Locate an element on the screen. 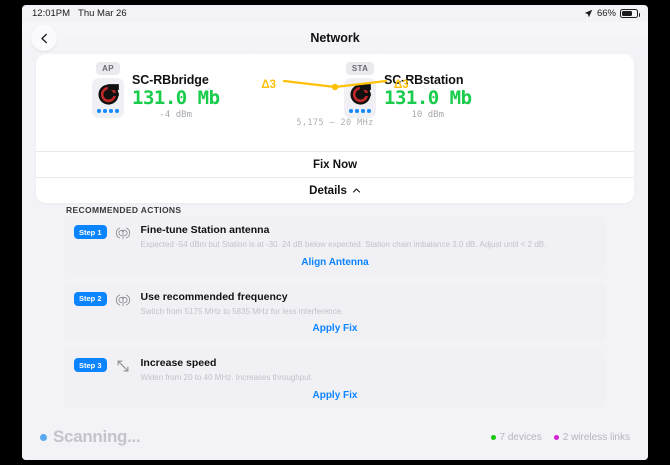 The width and height of the screenshot is (670, 465). page-title: Network is located at coordinates (335, 38).